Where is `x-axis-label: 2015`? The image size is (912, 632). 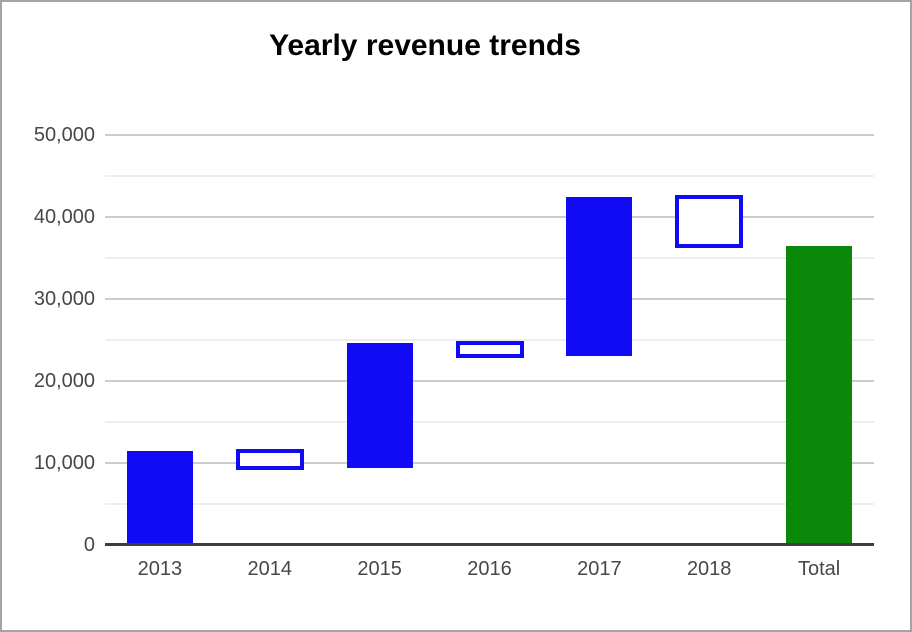 x-axis-label: 2015 is located at coordinates (379, 569).